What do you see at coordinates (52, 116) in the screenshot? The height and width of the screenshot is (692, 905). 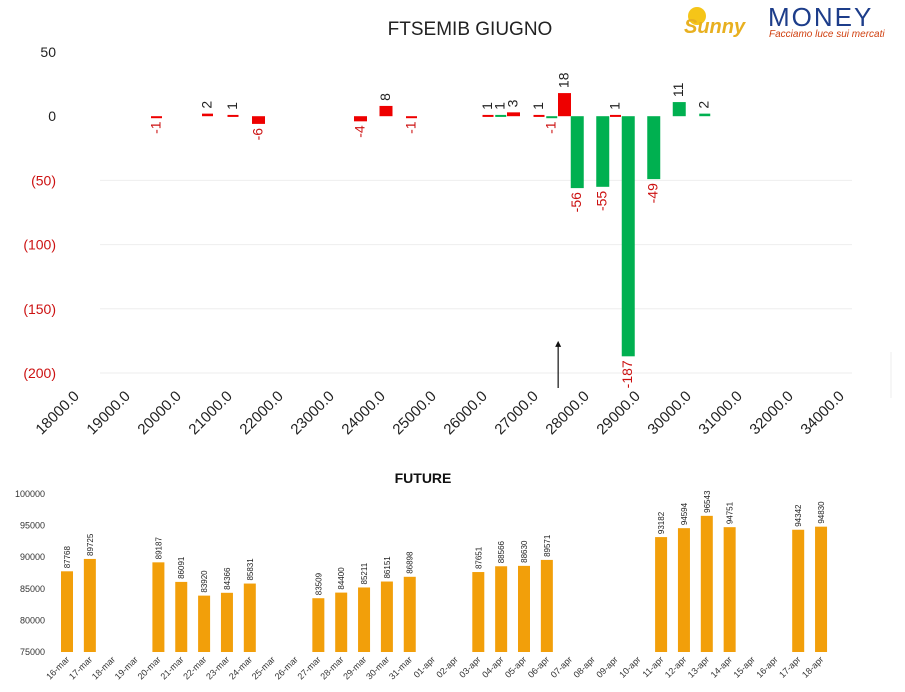 I see `y-tick-label: 0` at bounding box center [52, 116].